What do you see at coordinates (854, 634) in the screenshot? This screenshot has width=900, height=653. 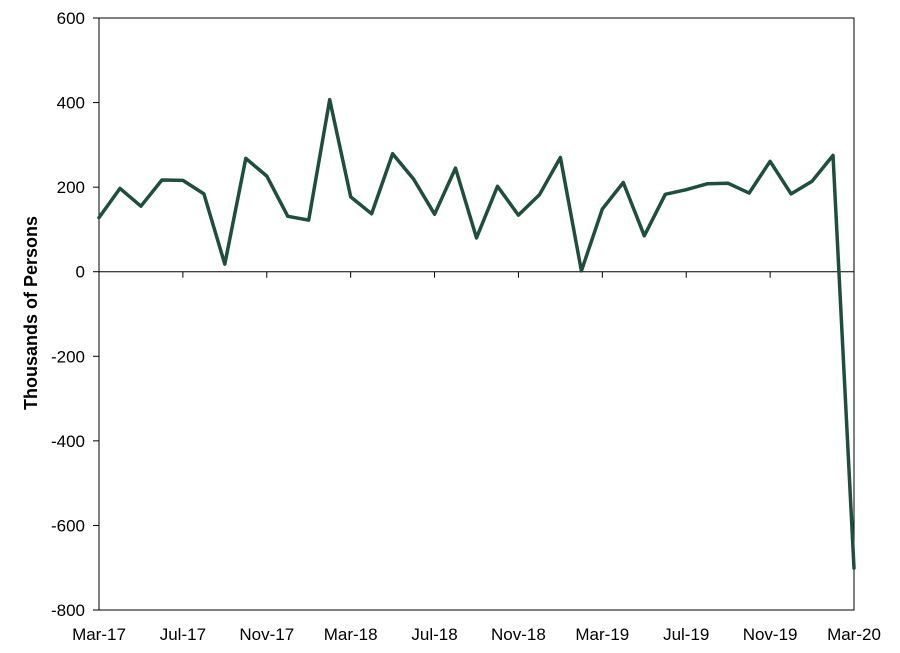 I see `x-tick-label: Mar-20` at bounding box center [854, 634].